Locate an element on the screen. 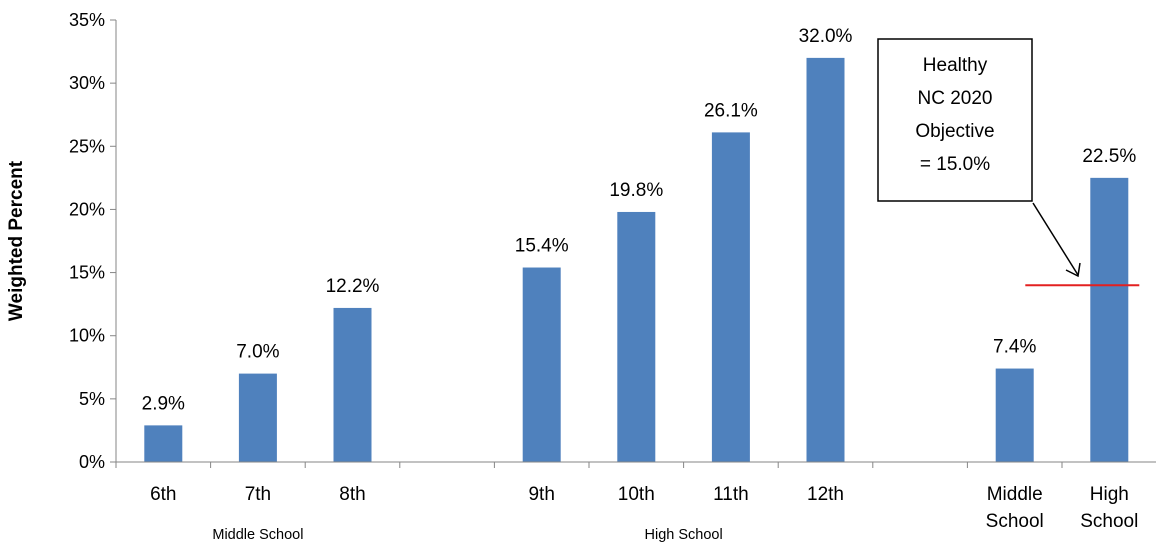 This screenshot has height=546, width=1156. x-tick-label: 6th is located at coordinates (163, 494).